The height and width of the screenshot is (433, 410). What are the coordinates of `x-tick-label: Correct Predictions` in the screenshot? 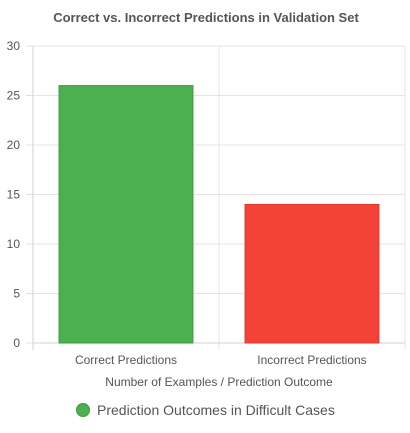 It's located at (126, 360).